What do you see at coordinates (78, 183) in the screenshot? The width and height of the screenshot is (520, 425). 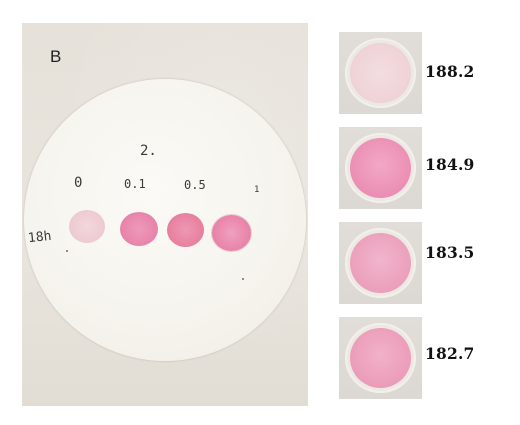 I see `handwritten-concentration-0: 0` at bounding box center [78, 183].